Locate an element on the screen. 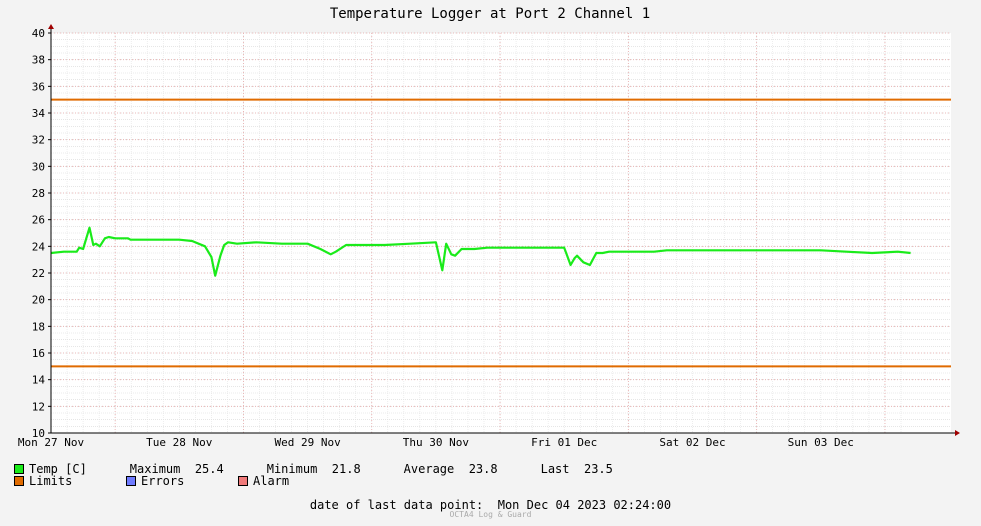 This screenshot has height=526, width=981. y-tick-label: 18 is located at coordinates (38, 326).